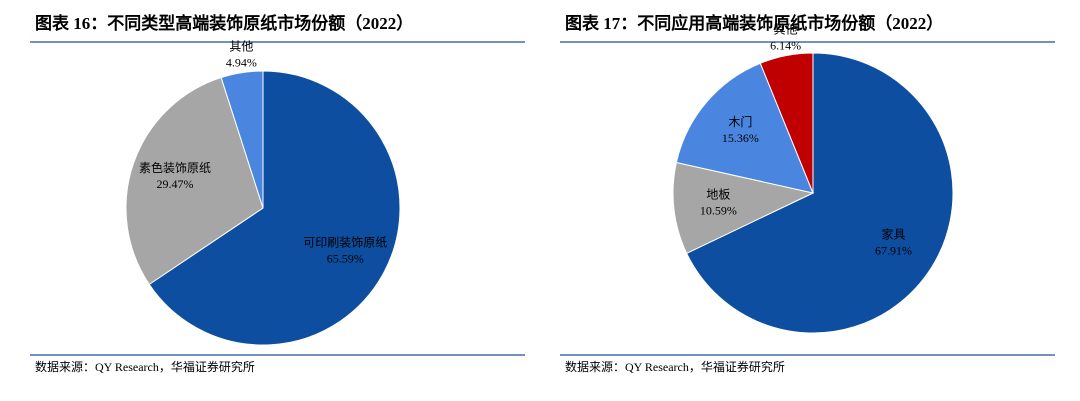 The height and width of the screenshot is (401, 1080). What do you see at coordinates (894, 234) in the screenshot?
I see `slice-category: 家具` at bounding box center [894, 234].